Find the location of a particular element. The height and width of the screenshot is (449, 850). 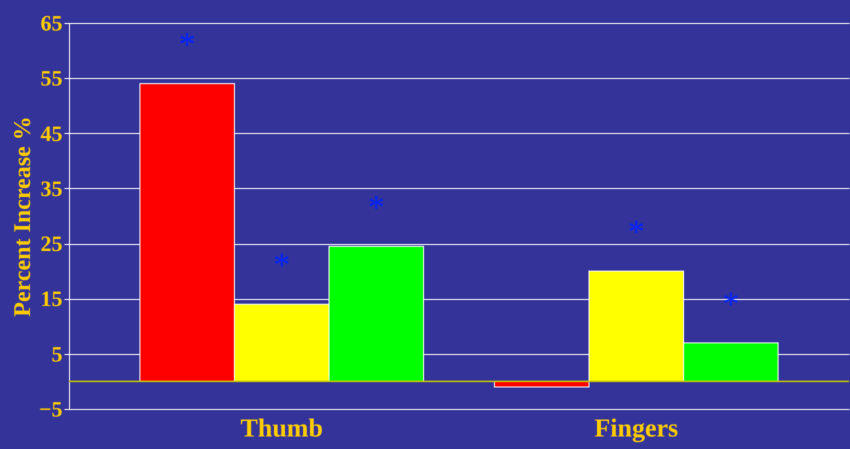

y-tick-label: −5 is located at coordinates (50, 409).